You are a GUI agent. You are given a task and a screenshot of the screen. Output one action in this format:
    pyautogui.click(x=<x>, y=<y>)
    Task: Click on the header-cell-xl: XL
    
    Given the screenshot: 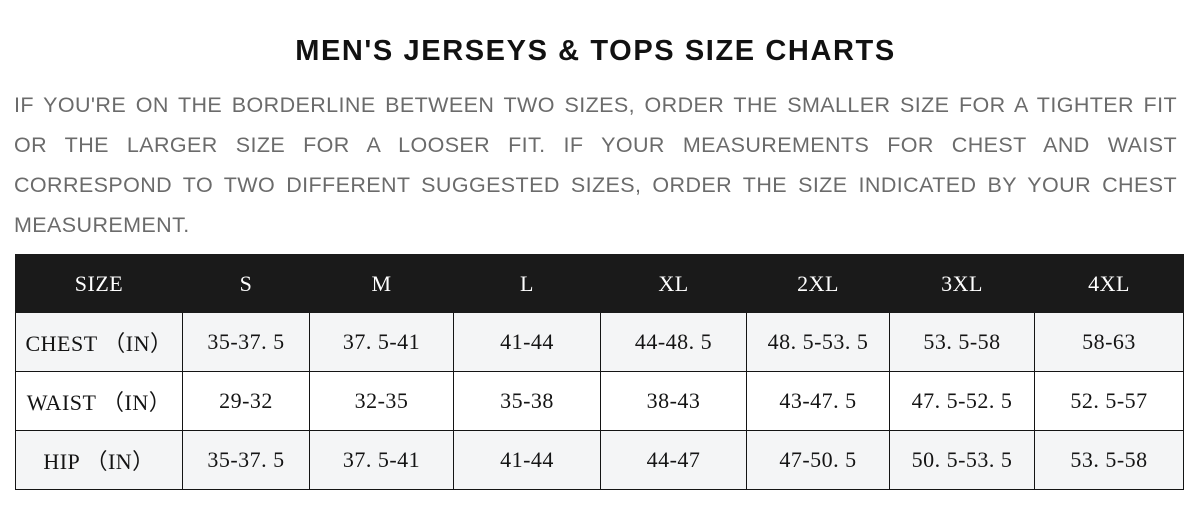 What is the action you would take?
    pyautogui.click(x=673, y=283)
    